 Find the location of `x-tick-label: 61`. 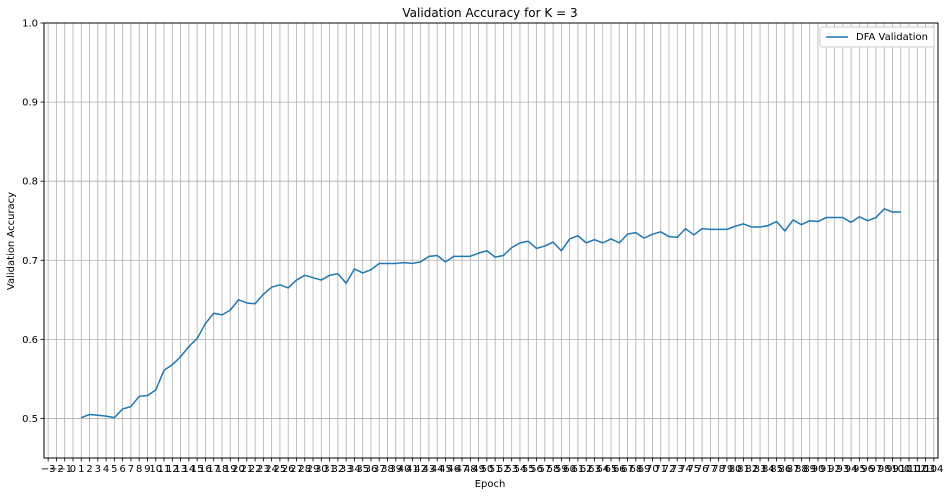

x-tick-label: 61 is located at coordinates (578, 469).